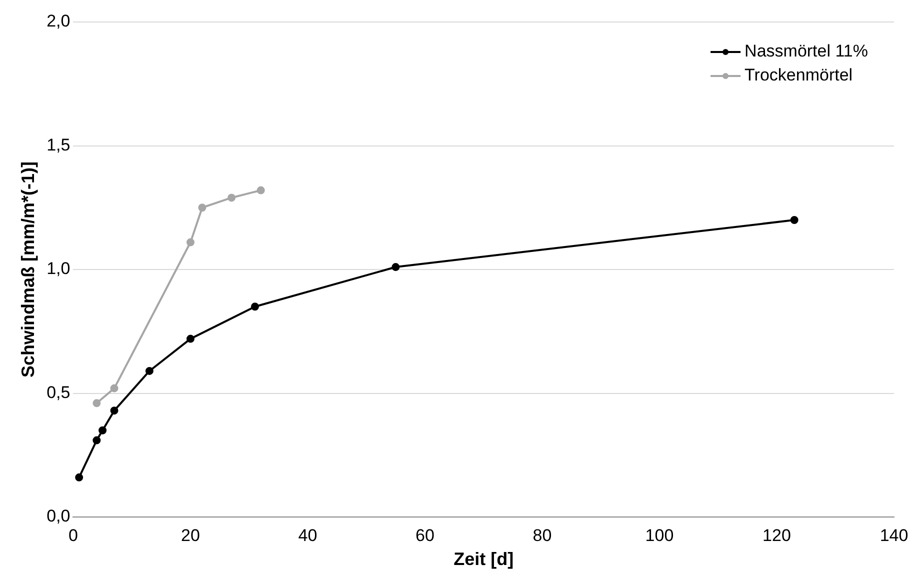  What do you see at coordinates (894, 535) in the screenshot?
I see `x-tick-label: 140` at bounding box center [894, 535].